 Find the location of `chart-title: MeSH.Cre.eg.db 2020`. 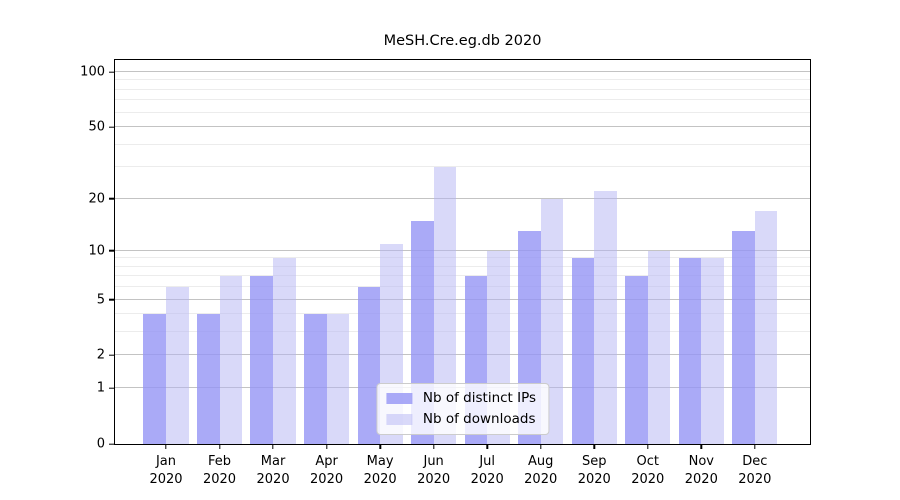

chart-title: MeSH.Cre.eg.db 2020 is located at coordinates (462, 41).